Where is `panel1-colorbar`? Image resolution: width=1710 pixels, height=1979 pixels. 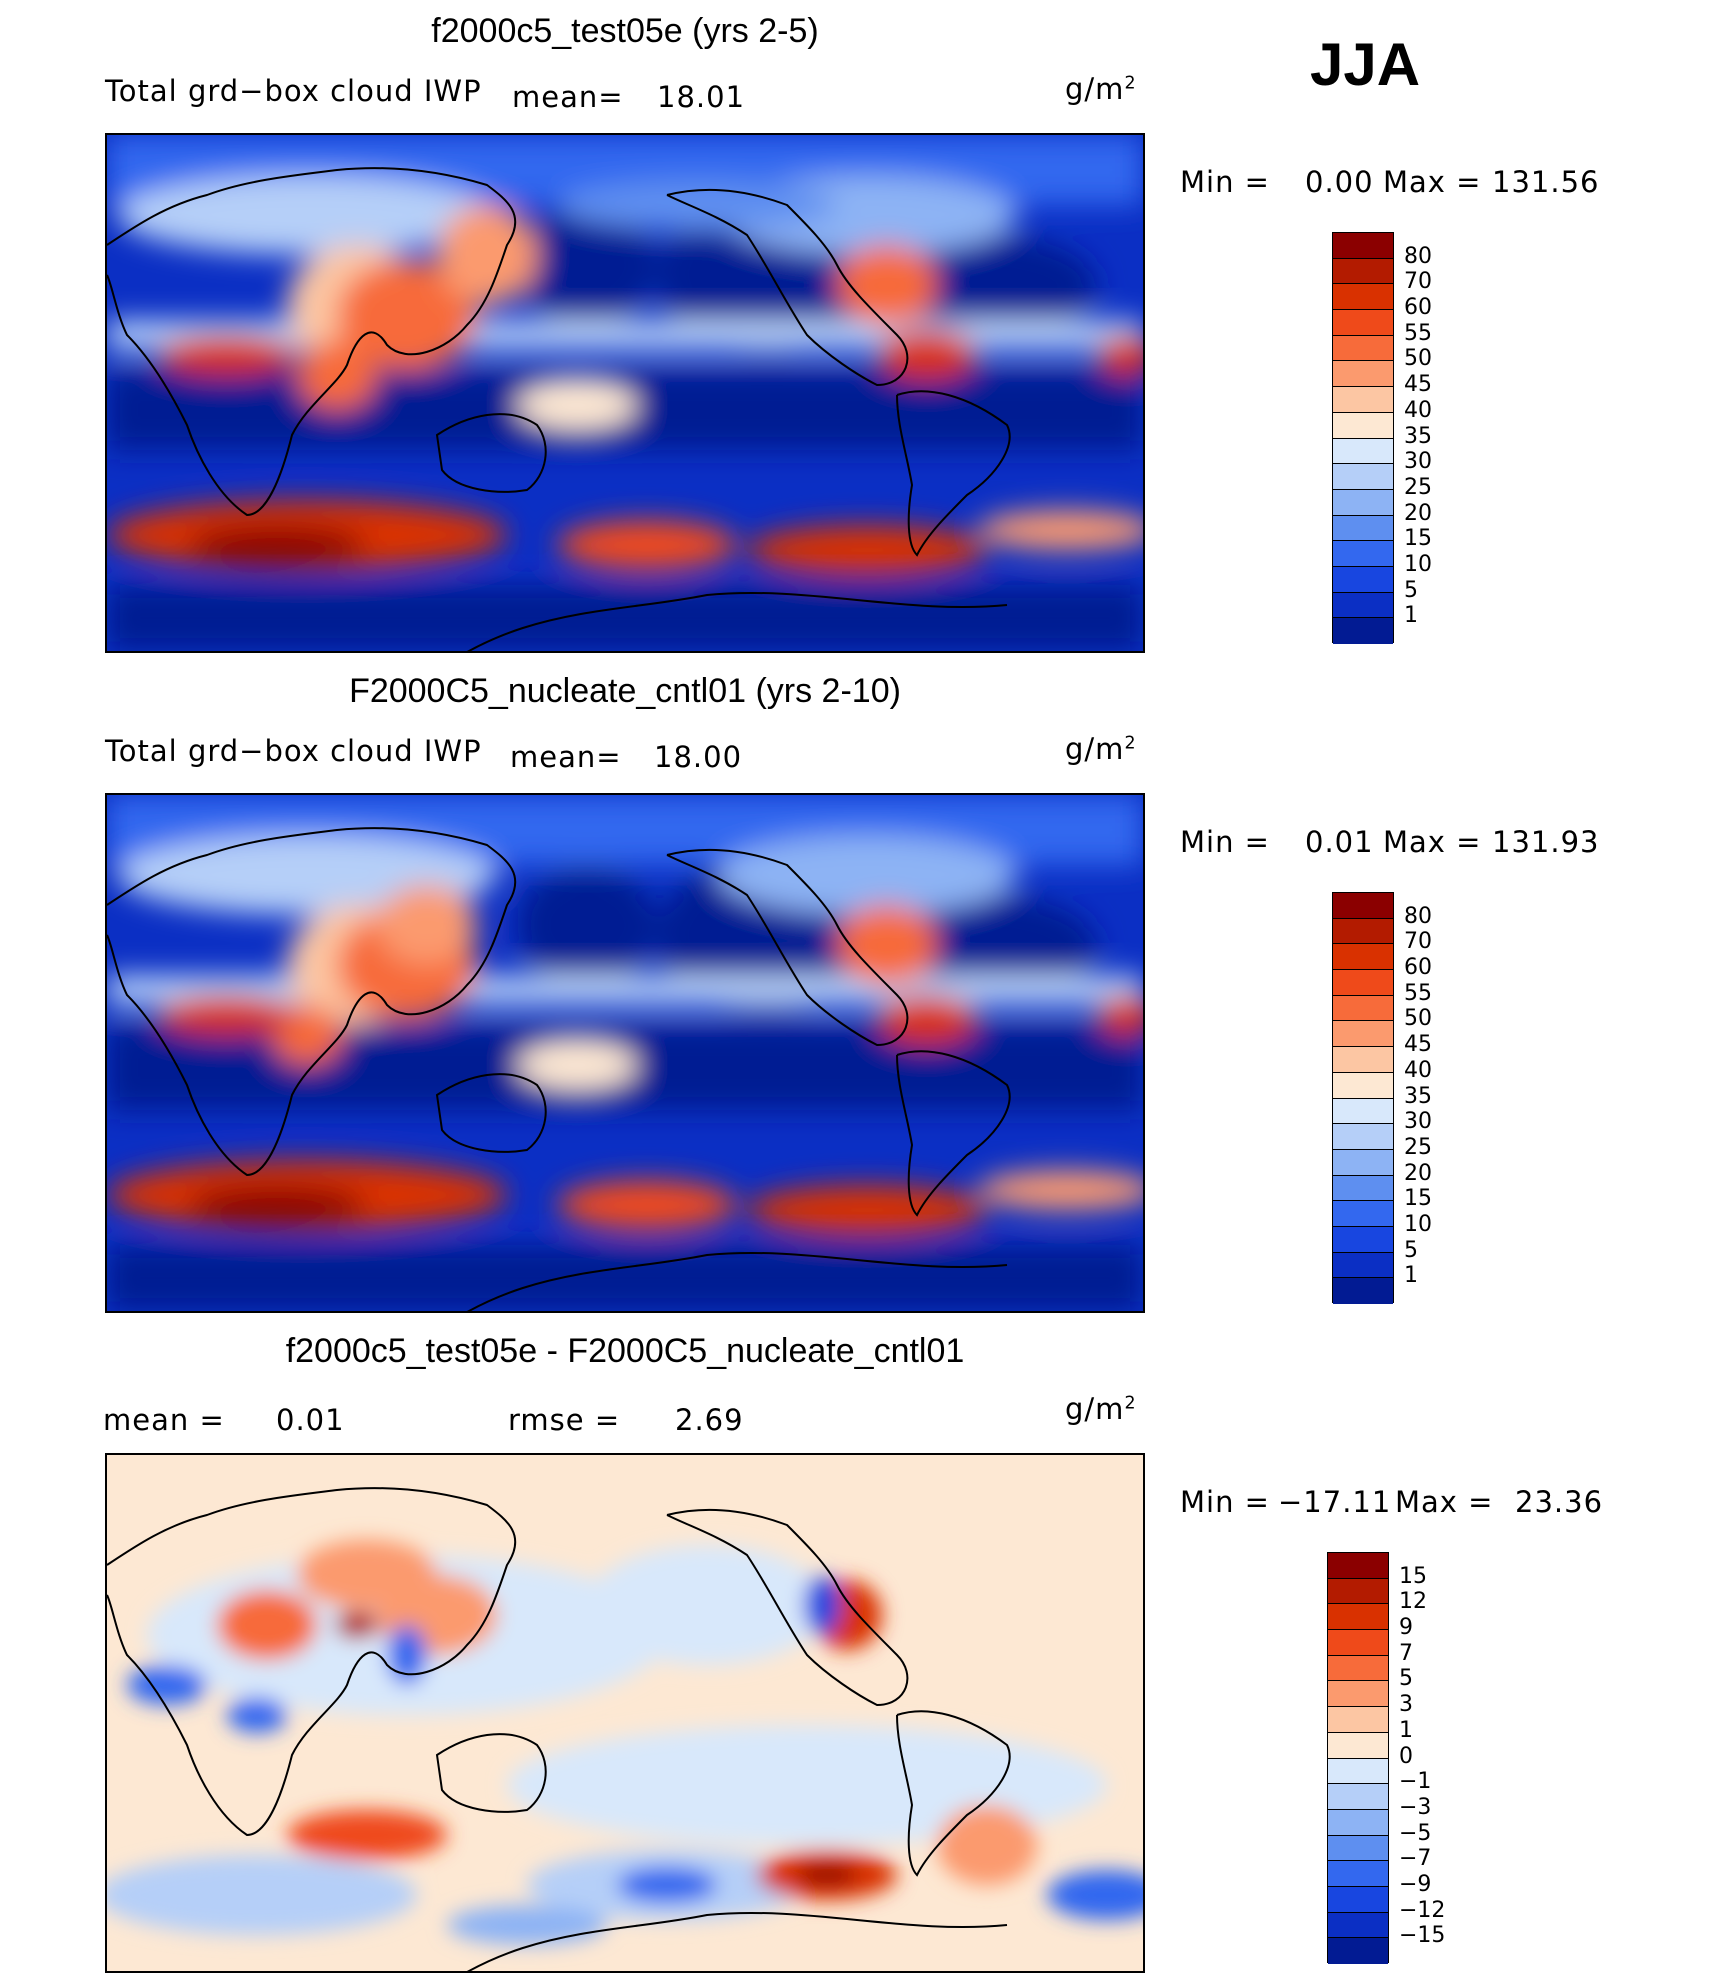
panel1-colorbar is located at coordinates (1363, 438).